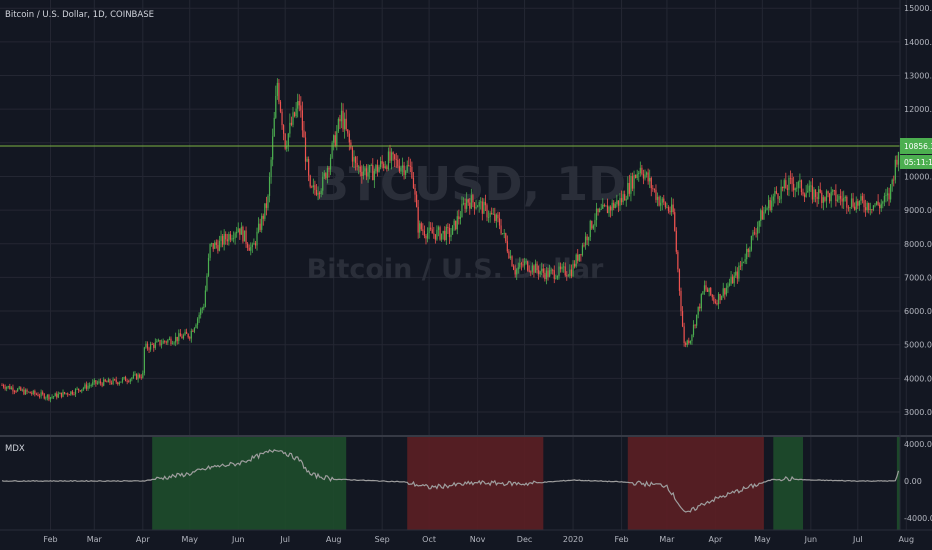 The width and height of the screenshot is (932, 550). I want to click on price-tick-label: 7000.00, so click(918, 277).